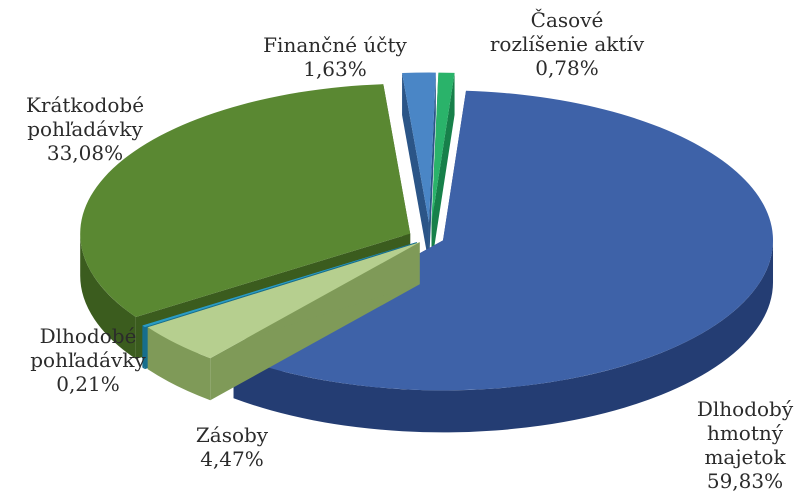 This screenshot has height=502, width=810. I want to click on data-label-name: Krátkodobé, so click(85, 105).